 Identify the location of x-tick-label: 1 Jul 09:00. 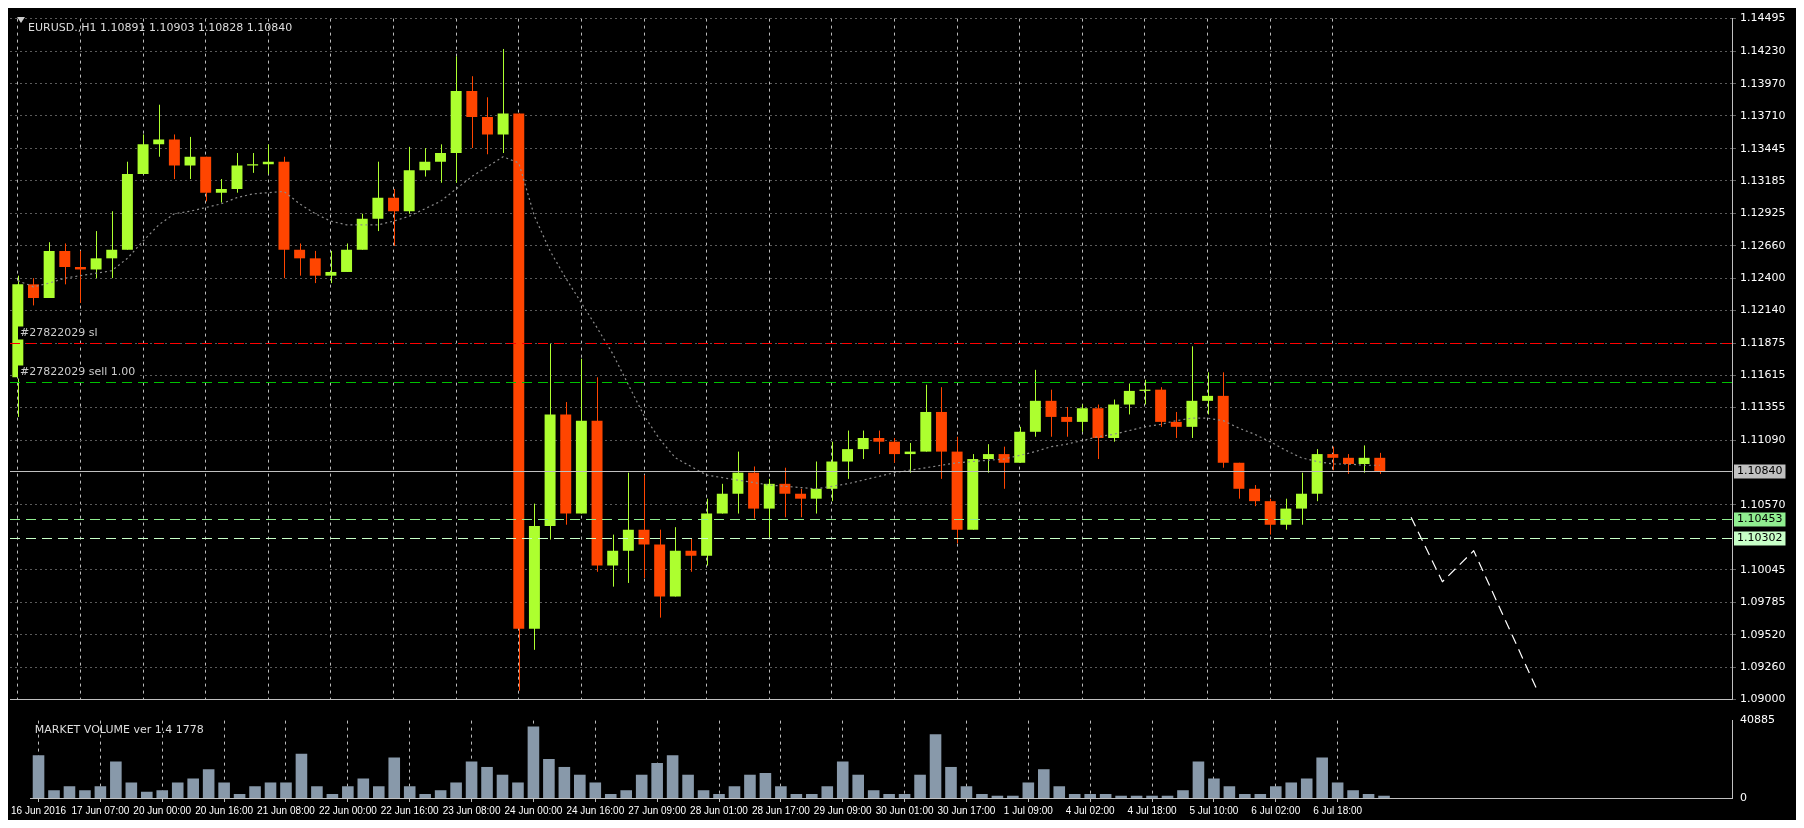
(1028, 810).